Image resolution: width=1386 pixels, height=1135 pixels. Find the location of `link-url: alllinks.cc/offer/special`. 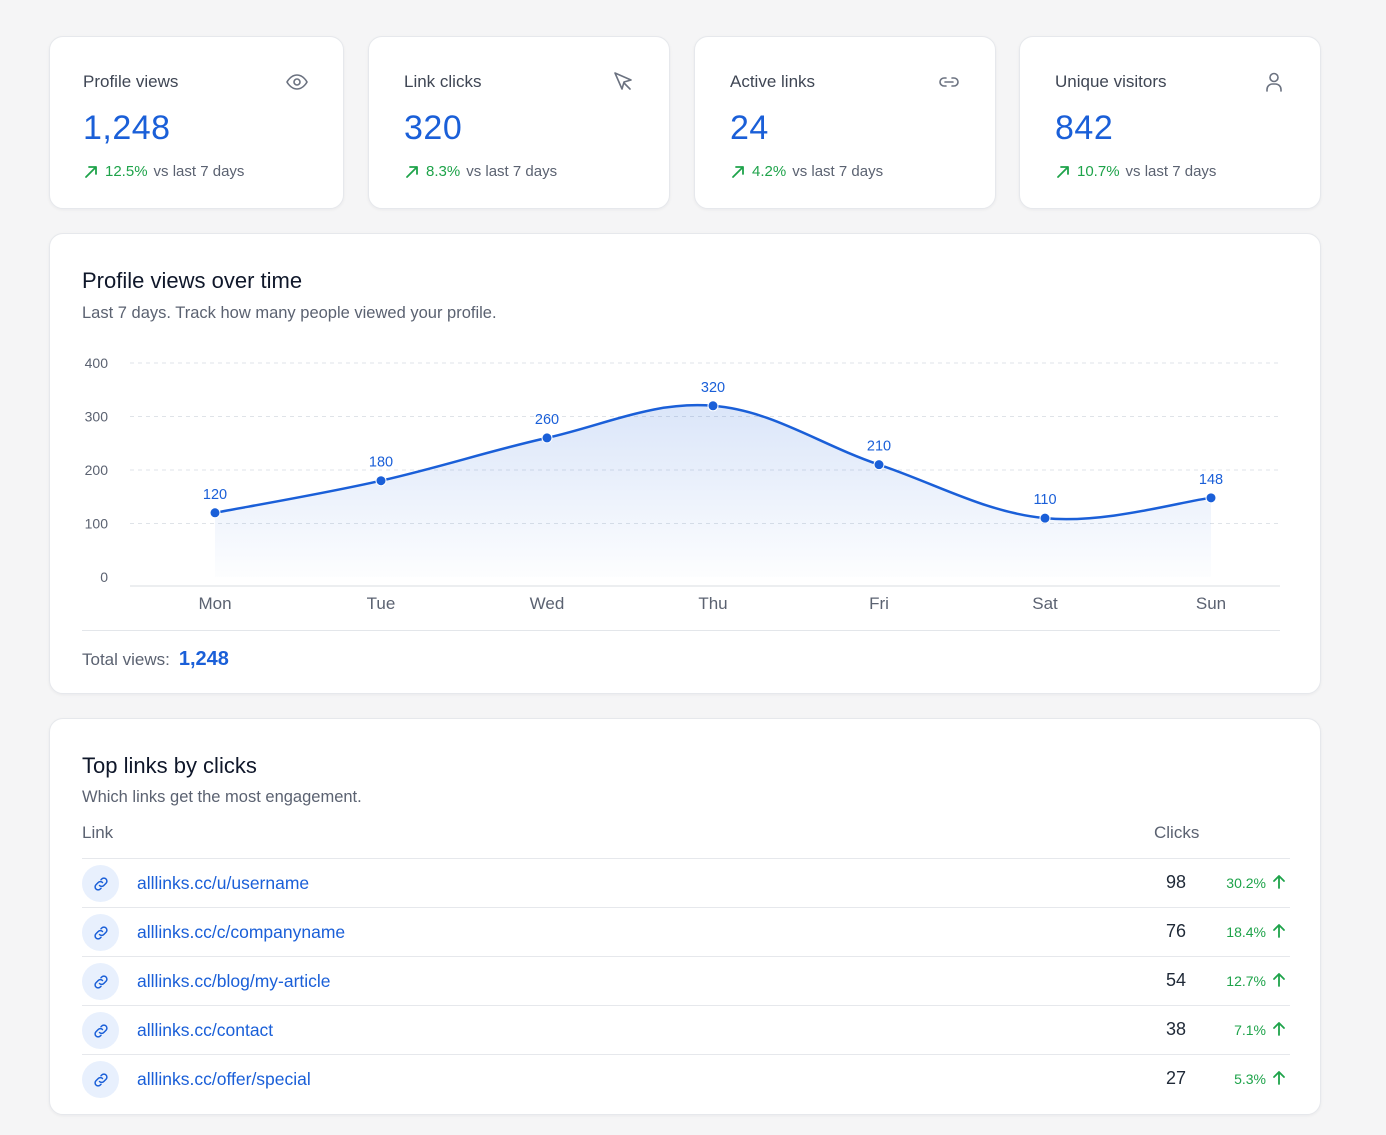

link-url: alllinks.cc/offer/special is located at coordinates (224, 1079).